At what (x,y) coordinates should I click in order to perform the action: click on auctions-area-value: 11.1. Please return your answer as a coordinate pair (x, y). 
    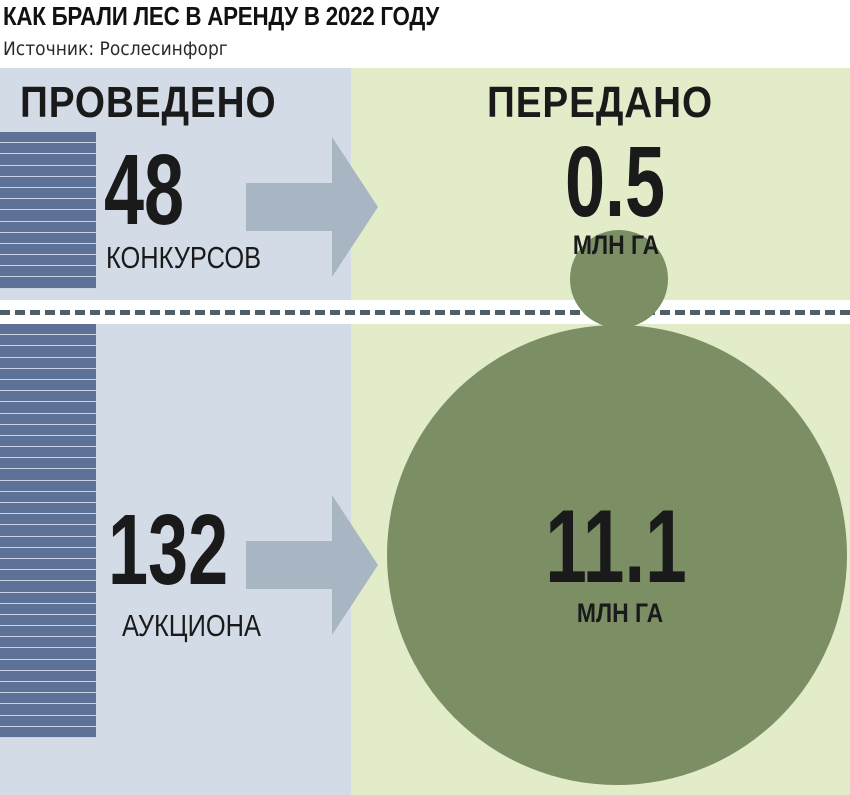
    Looking at the image, I should click on (616, 547).